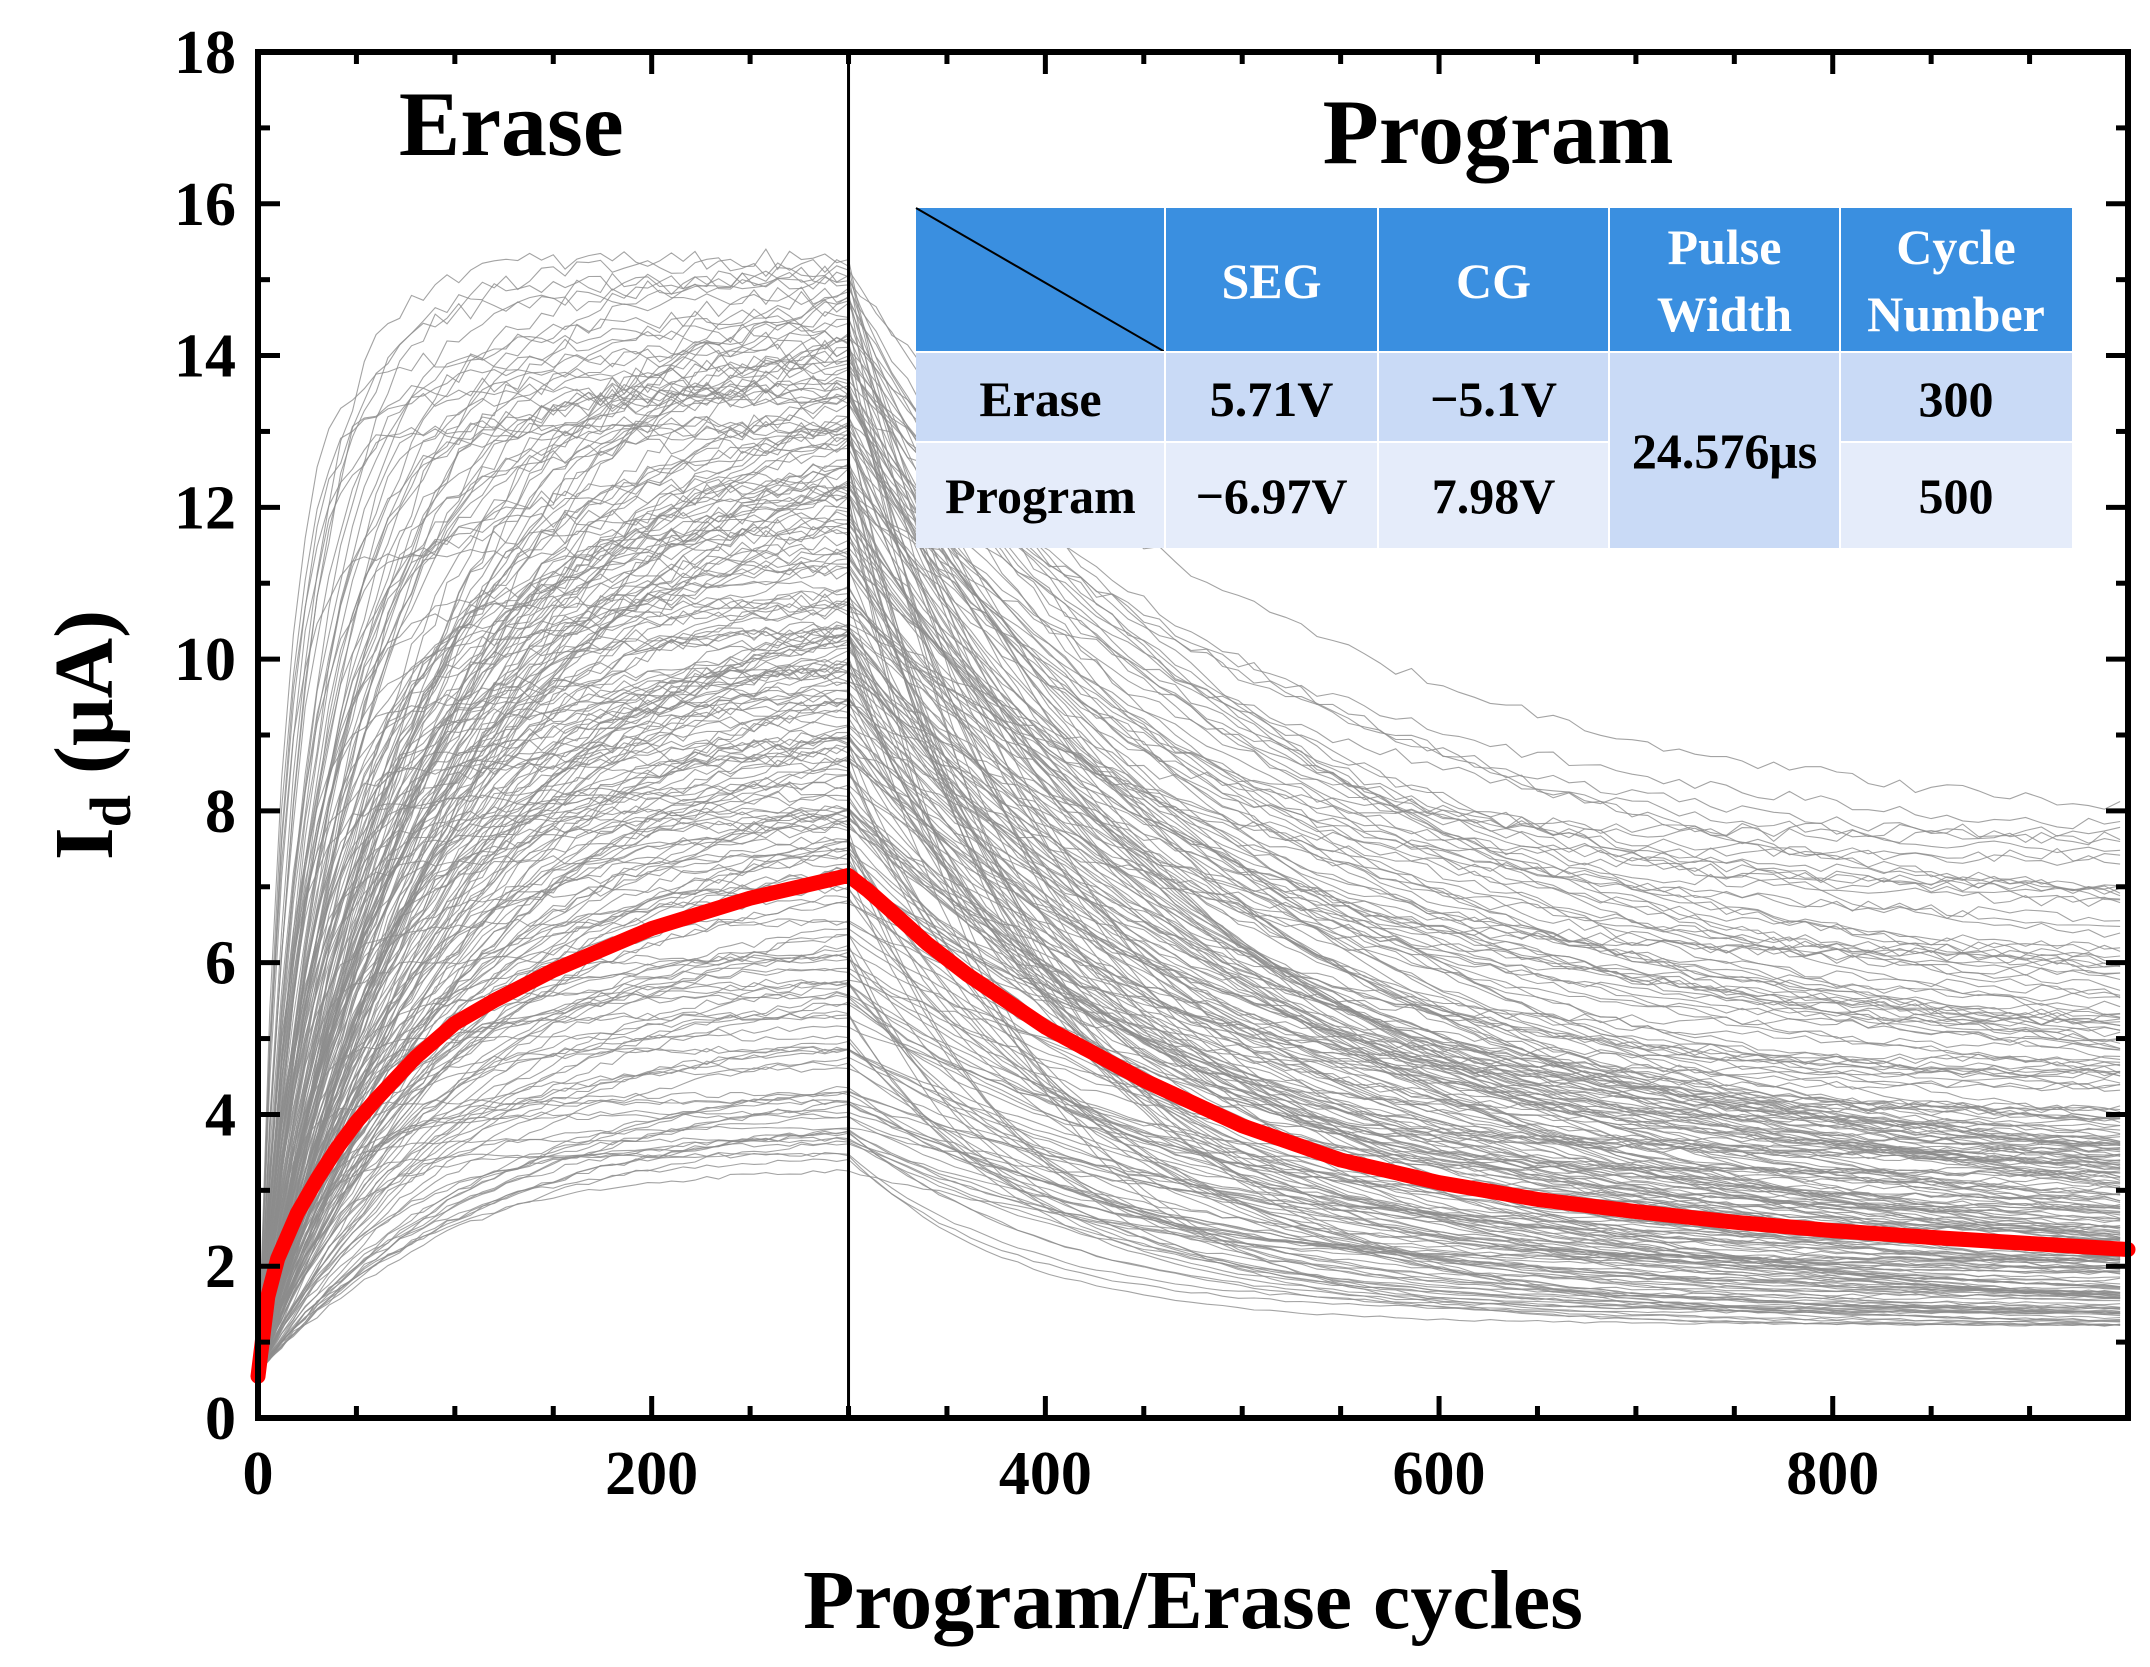  I want to click on y-tick-label: 0, so click(220, 1419).